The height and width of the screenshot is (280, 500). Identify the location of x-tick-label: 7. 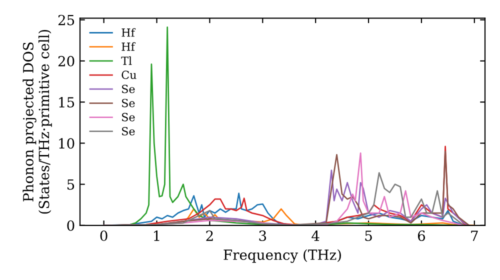
(474, 235).